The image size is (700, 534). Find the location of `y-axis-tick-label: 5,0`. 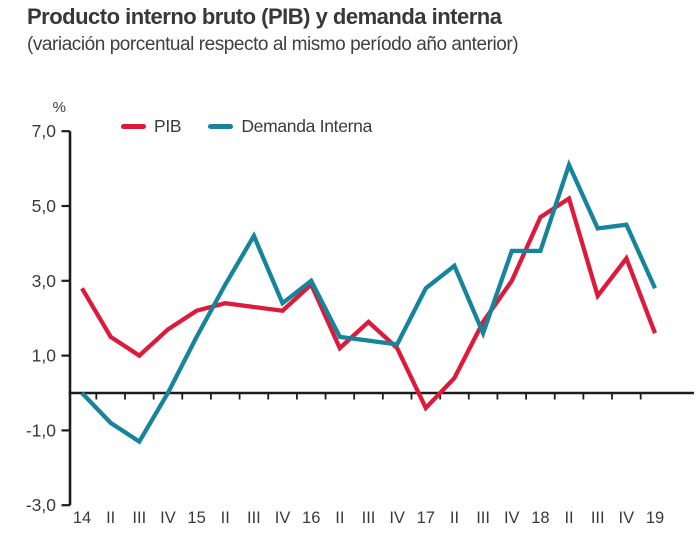

y-axis-tick-label: 5,0 is located at coordinates (44, 206).